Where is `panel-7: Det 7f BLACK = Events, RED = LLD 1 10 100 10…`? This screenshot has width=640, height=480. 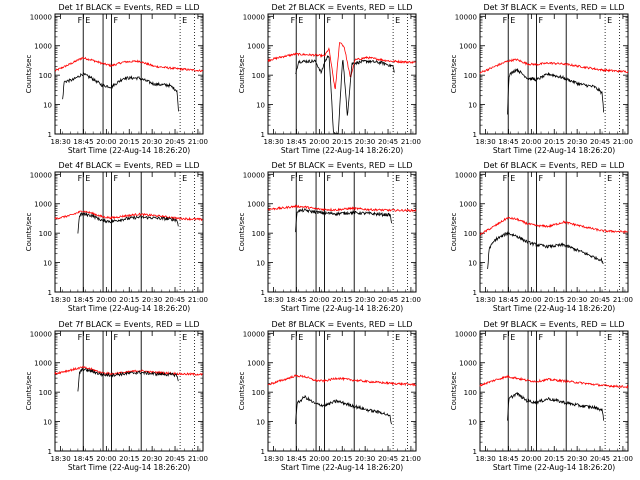
panel-7: Det 7f BLACK = Events, RED = LLD 1 10 100 10… is located at coordinates (116, 396).